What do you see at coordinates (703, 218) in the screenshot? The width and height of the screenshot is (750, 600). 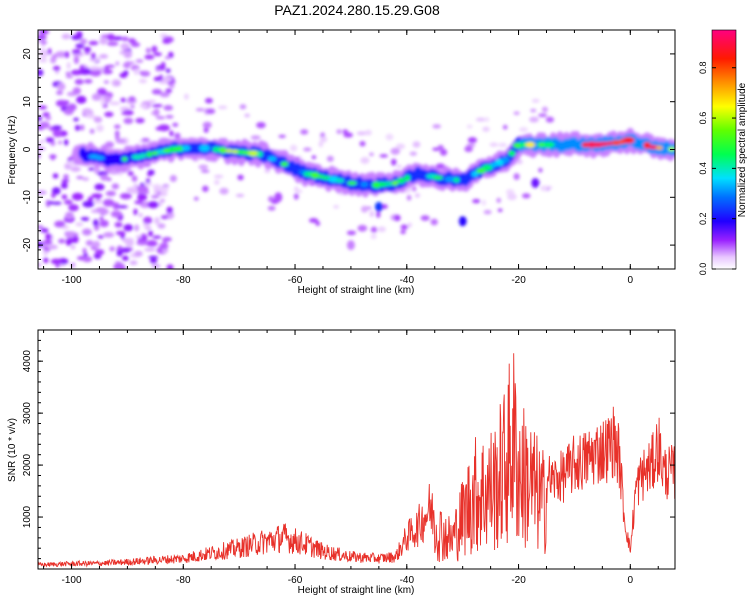 I see `colorbar-tick-label: 0.2` at bounding box center [703, 218].